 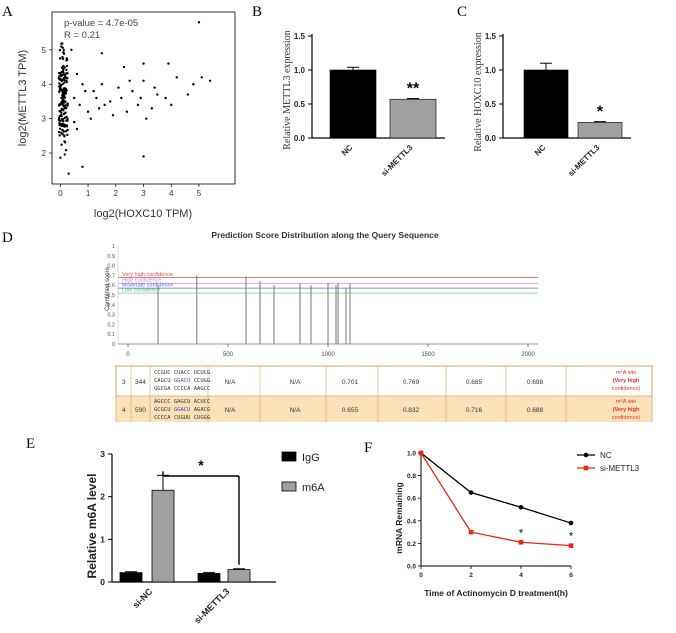 What do you see at coordinates (102, 539) in the screenshot?
I see `y-tick-label: 1` at bounding box center [102, 539].